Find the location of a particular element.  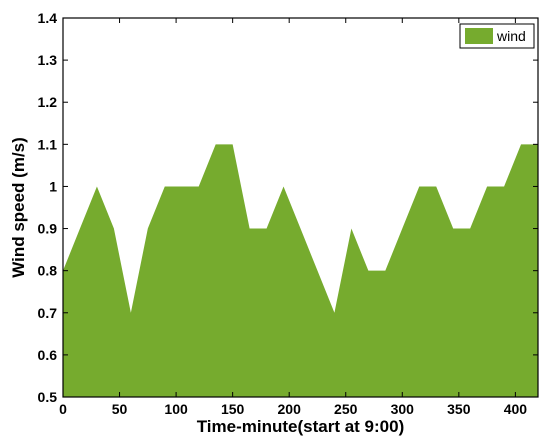

x-tick-label: 150 is located at coordinates (233, 409).